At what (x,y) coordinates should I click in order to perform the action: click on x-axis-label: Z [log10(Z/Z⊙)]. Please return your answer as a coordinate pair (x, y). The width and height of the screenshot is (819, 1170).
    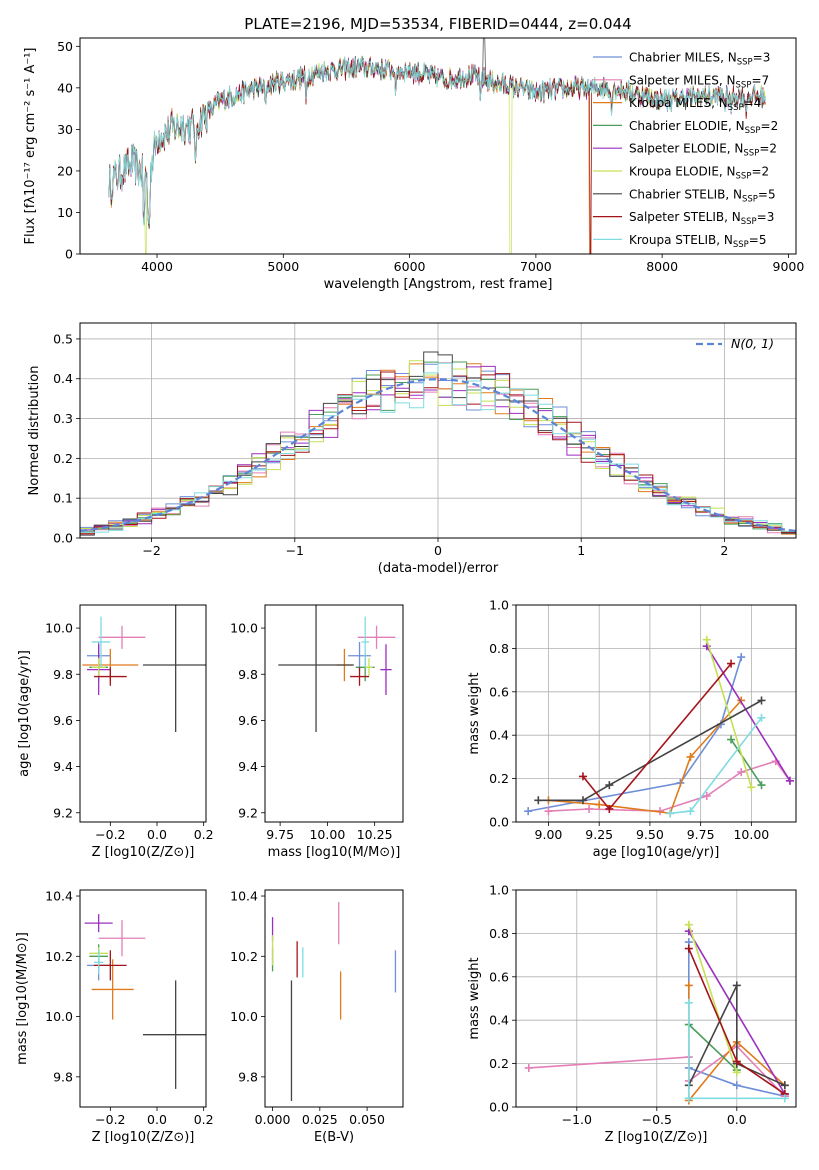
    Looking at the image, I should click on (143, 1137).